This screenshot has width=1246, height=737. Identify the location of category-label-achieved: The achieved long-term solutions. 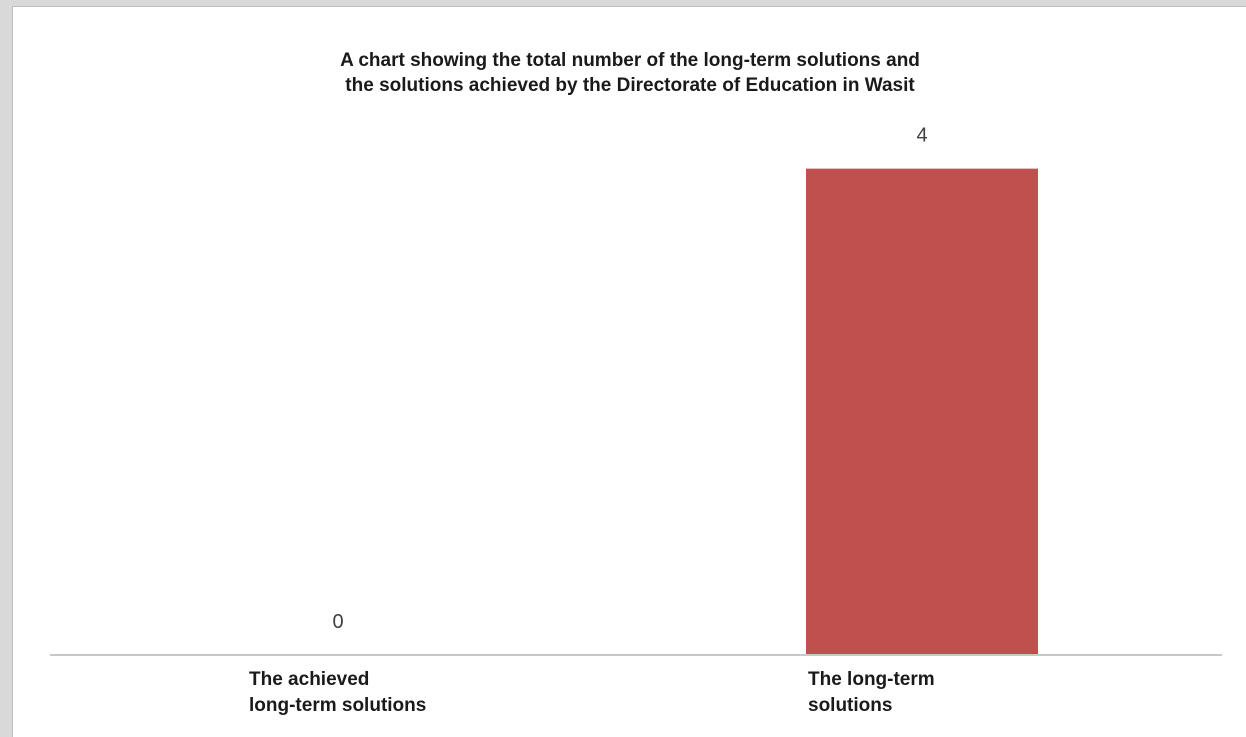
(338, 692).